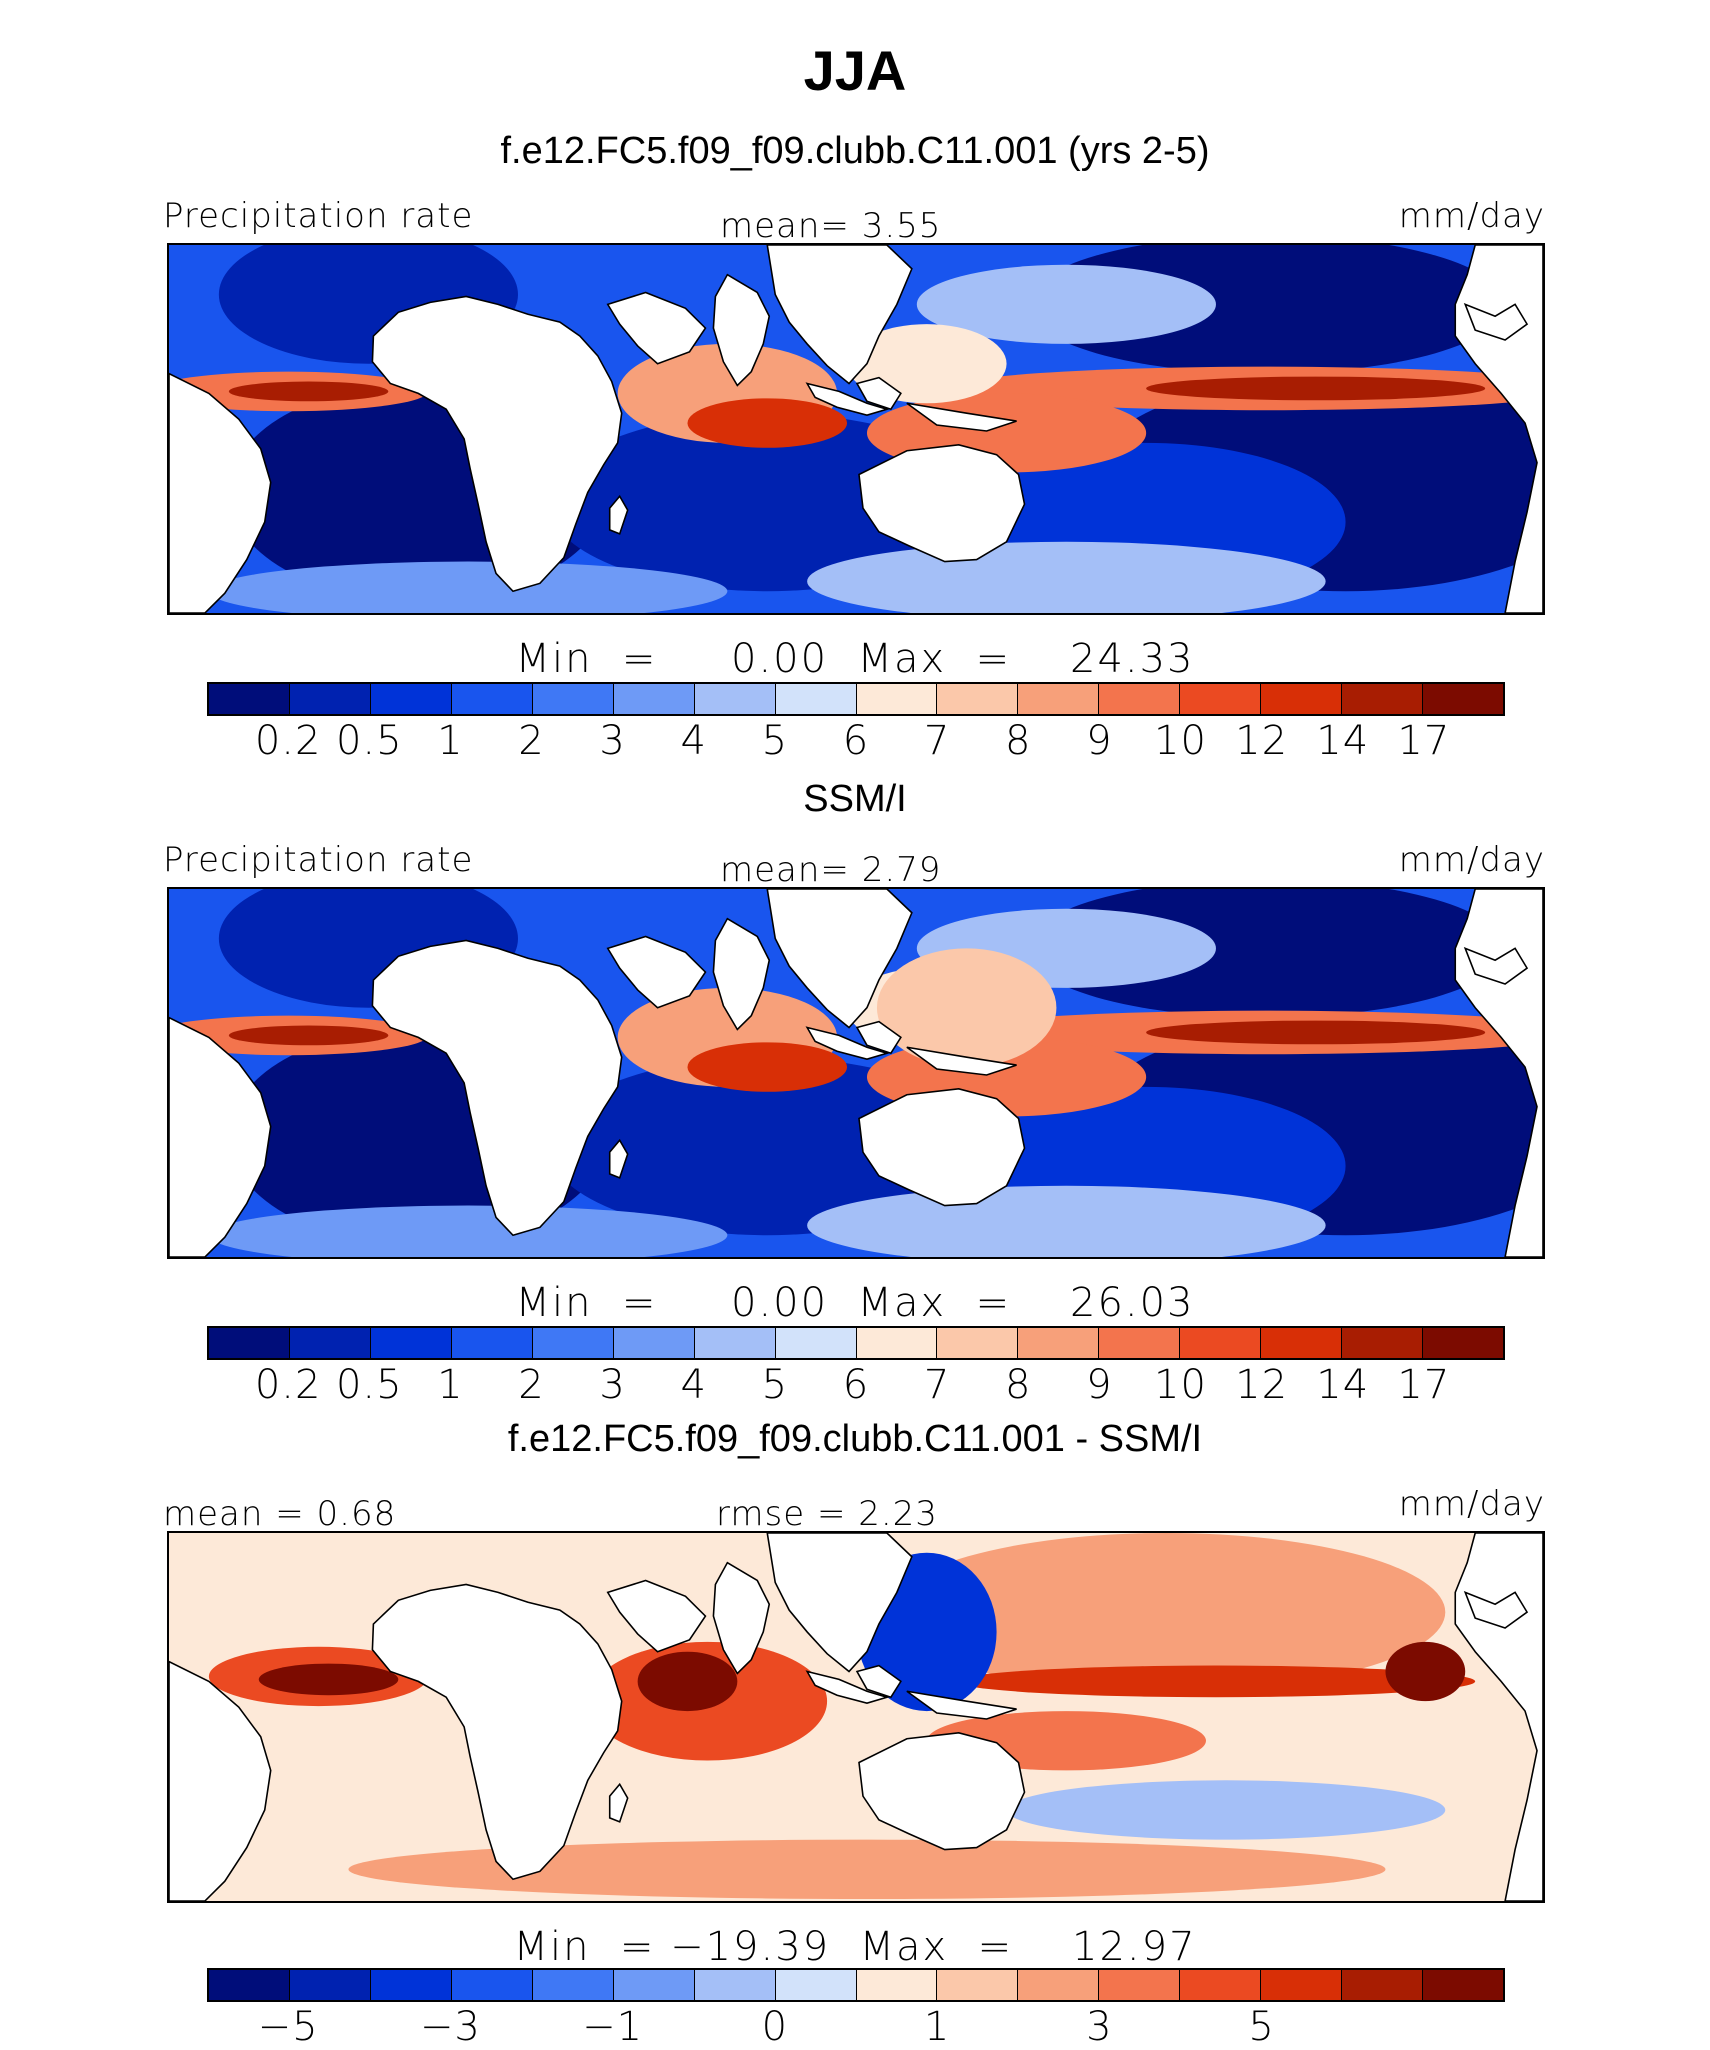 This screenshot has width=1710, height=2050. What do you see at coordinates (856, 1717) in the screenshot?
I see `panel-3-map-svg` at bounding box center [856, 1717].